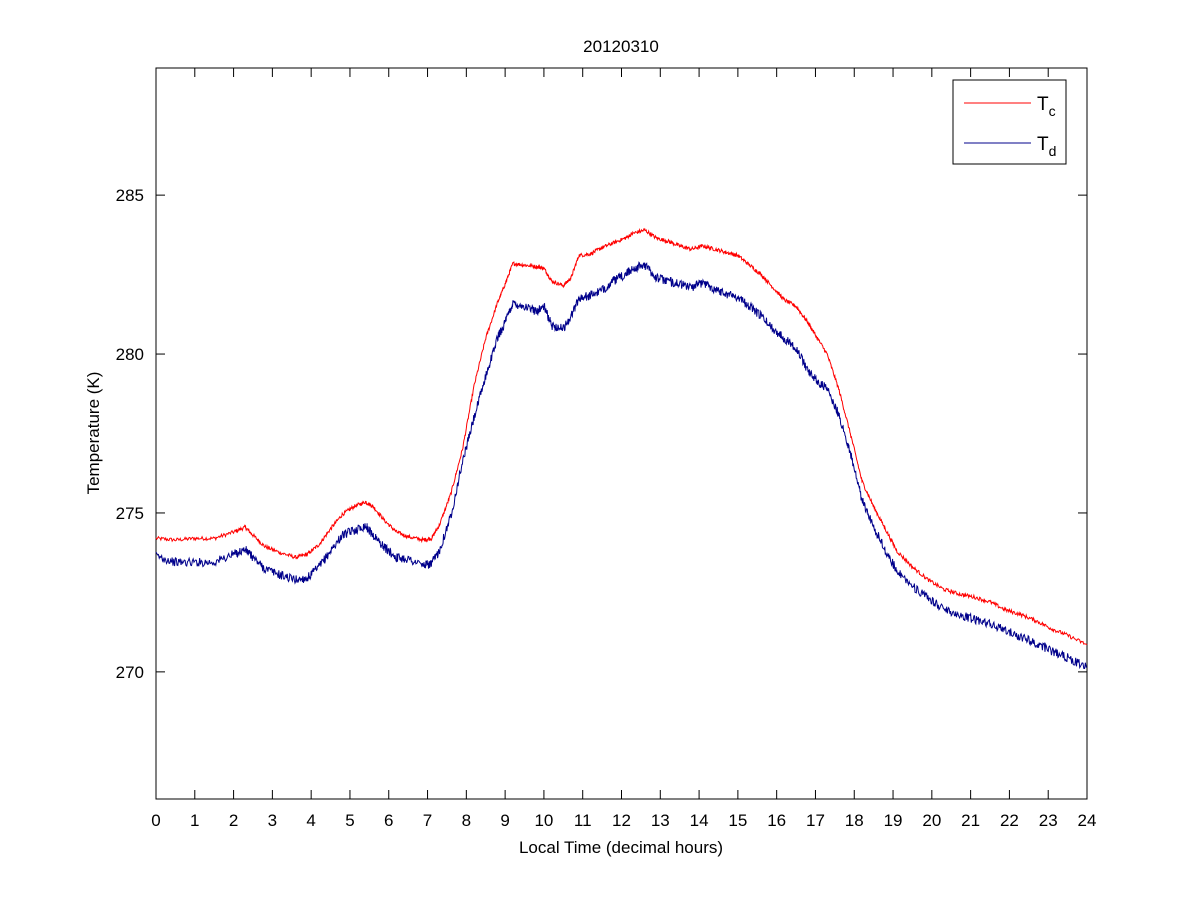  I want to click on x-tick-label-23: 23, so click(1048, 820).